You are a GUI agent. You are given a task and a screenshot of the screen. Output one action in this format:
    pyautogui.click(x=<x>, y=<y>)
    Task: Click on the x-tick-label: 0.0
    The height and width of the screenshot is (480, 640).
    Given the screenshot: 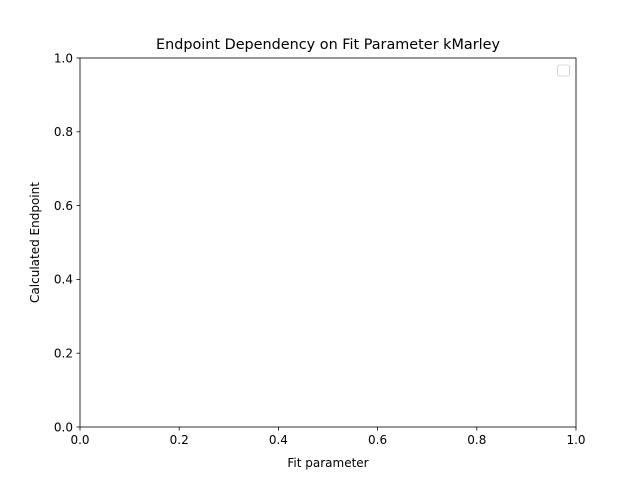 What is the action you would take?
    pyautogui.click(x=79, y=440)
    